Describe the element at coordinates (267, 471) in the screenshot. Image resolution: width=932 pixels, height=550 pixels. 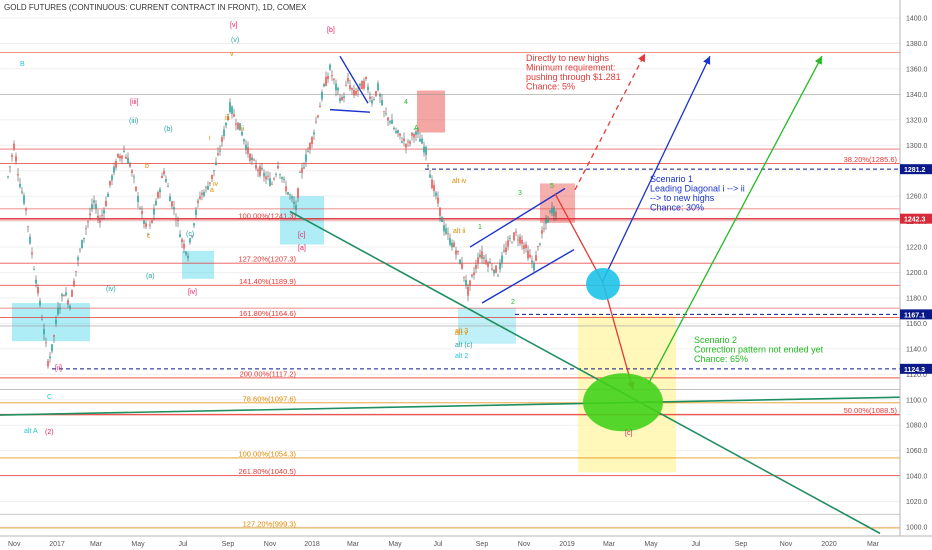
I see `fib-label: 261.80%(1040.5)` at that location.